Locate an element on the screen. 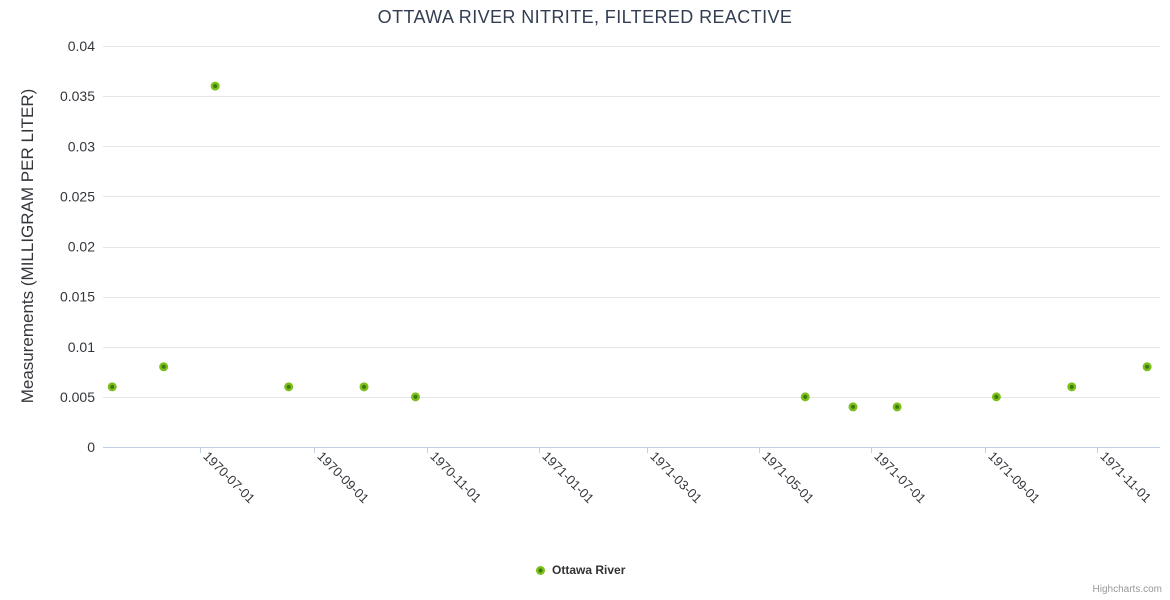  x-axis-label: 1971-11-01 is located at coordinates (1125, 477).